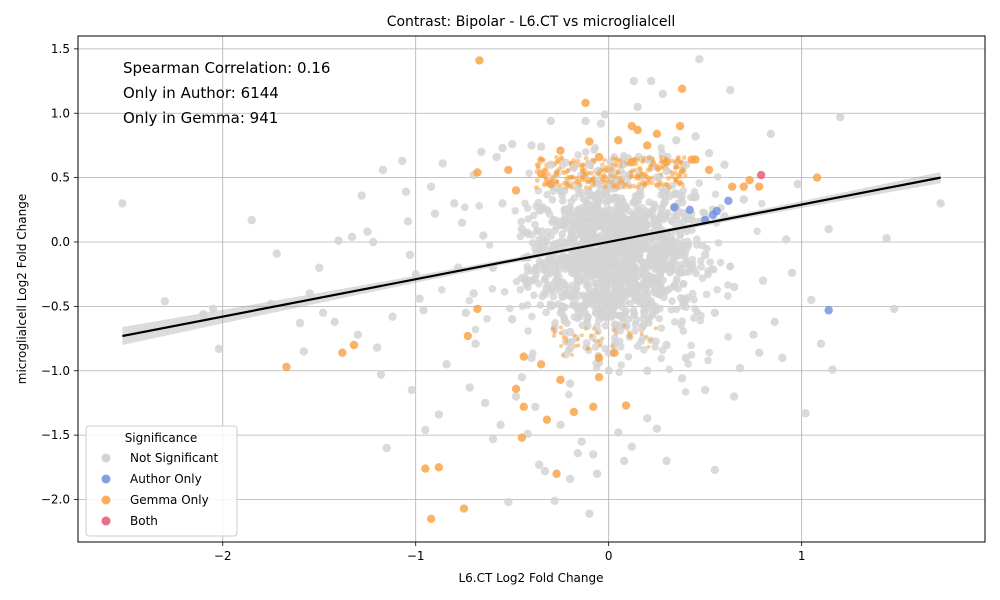 The width and height of the screenshot is (1000, 600). Describe the element at coordinates (609, 556) in the screenshot. I see `x-tick-label: 0` at that location.